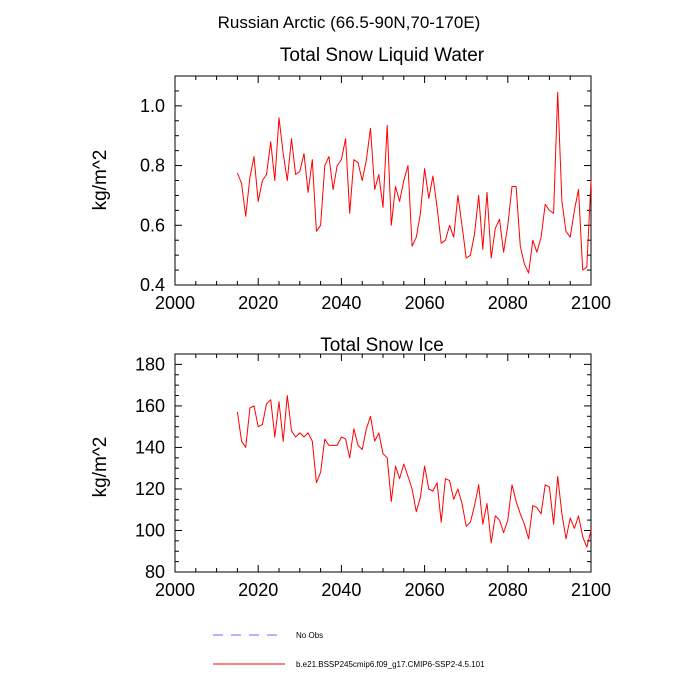 Image resolution: width=700 pixels, height=700 pixels. What do you see at coordinates (150, 489) in the screenshot?
I see `y-tick-label: 120` at bounding box center [150, 489].